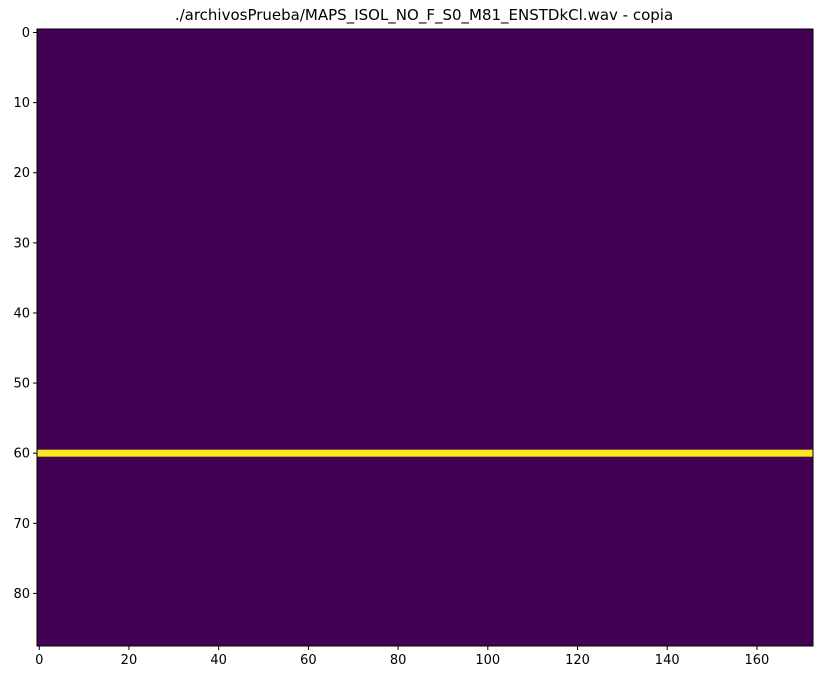 This screenshot has width=822, height=680. I want to click on y-tick-label: 0, so click(26, 33).